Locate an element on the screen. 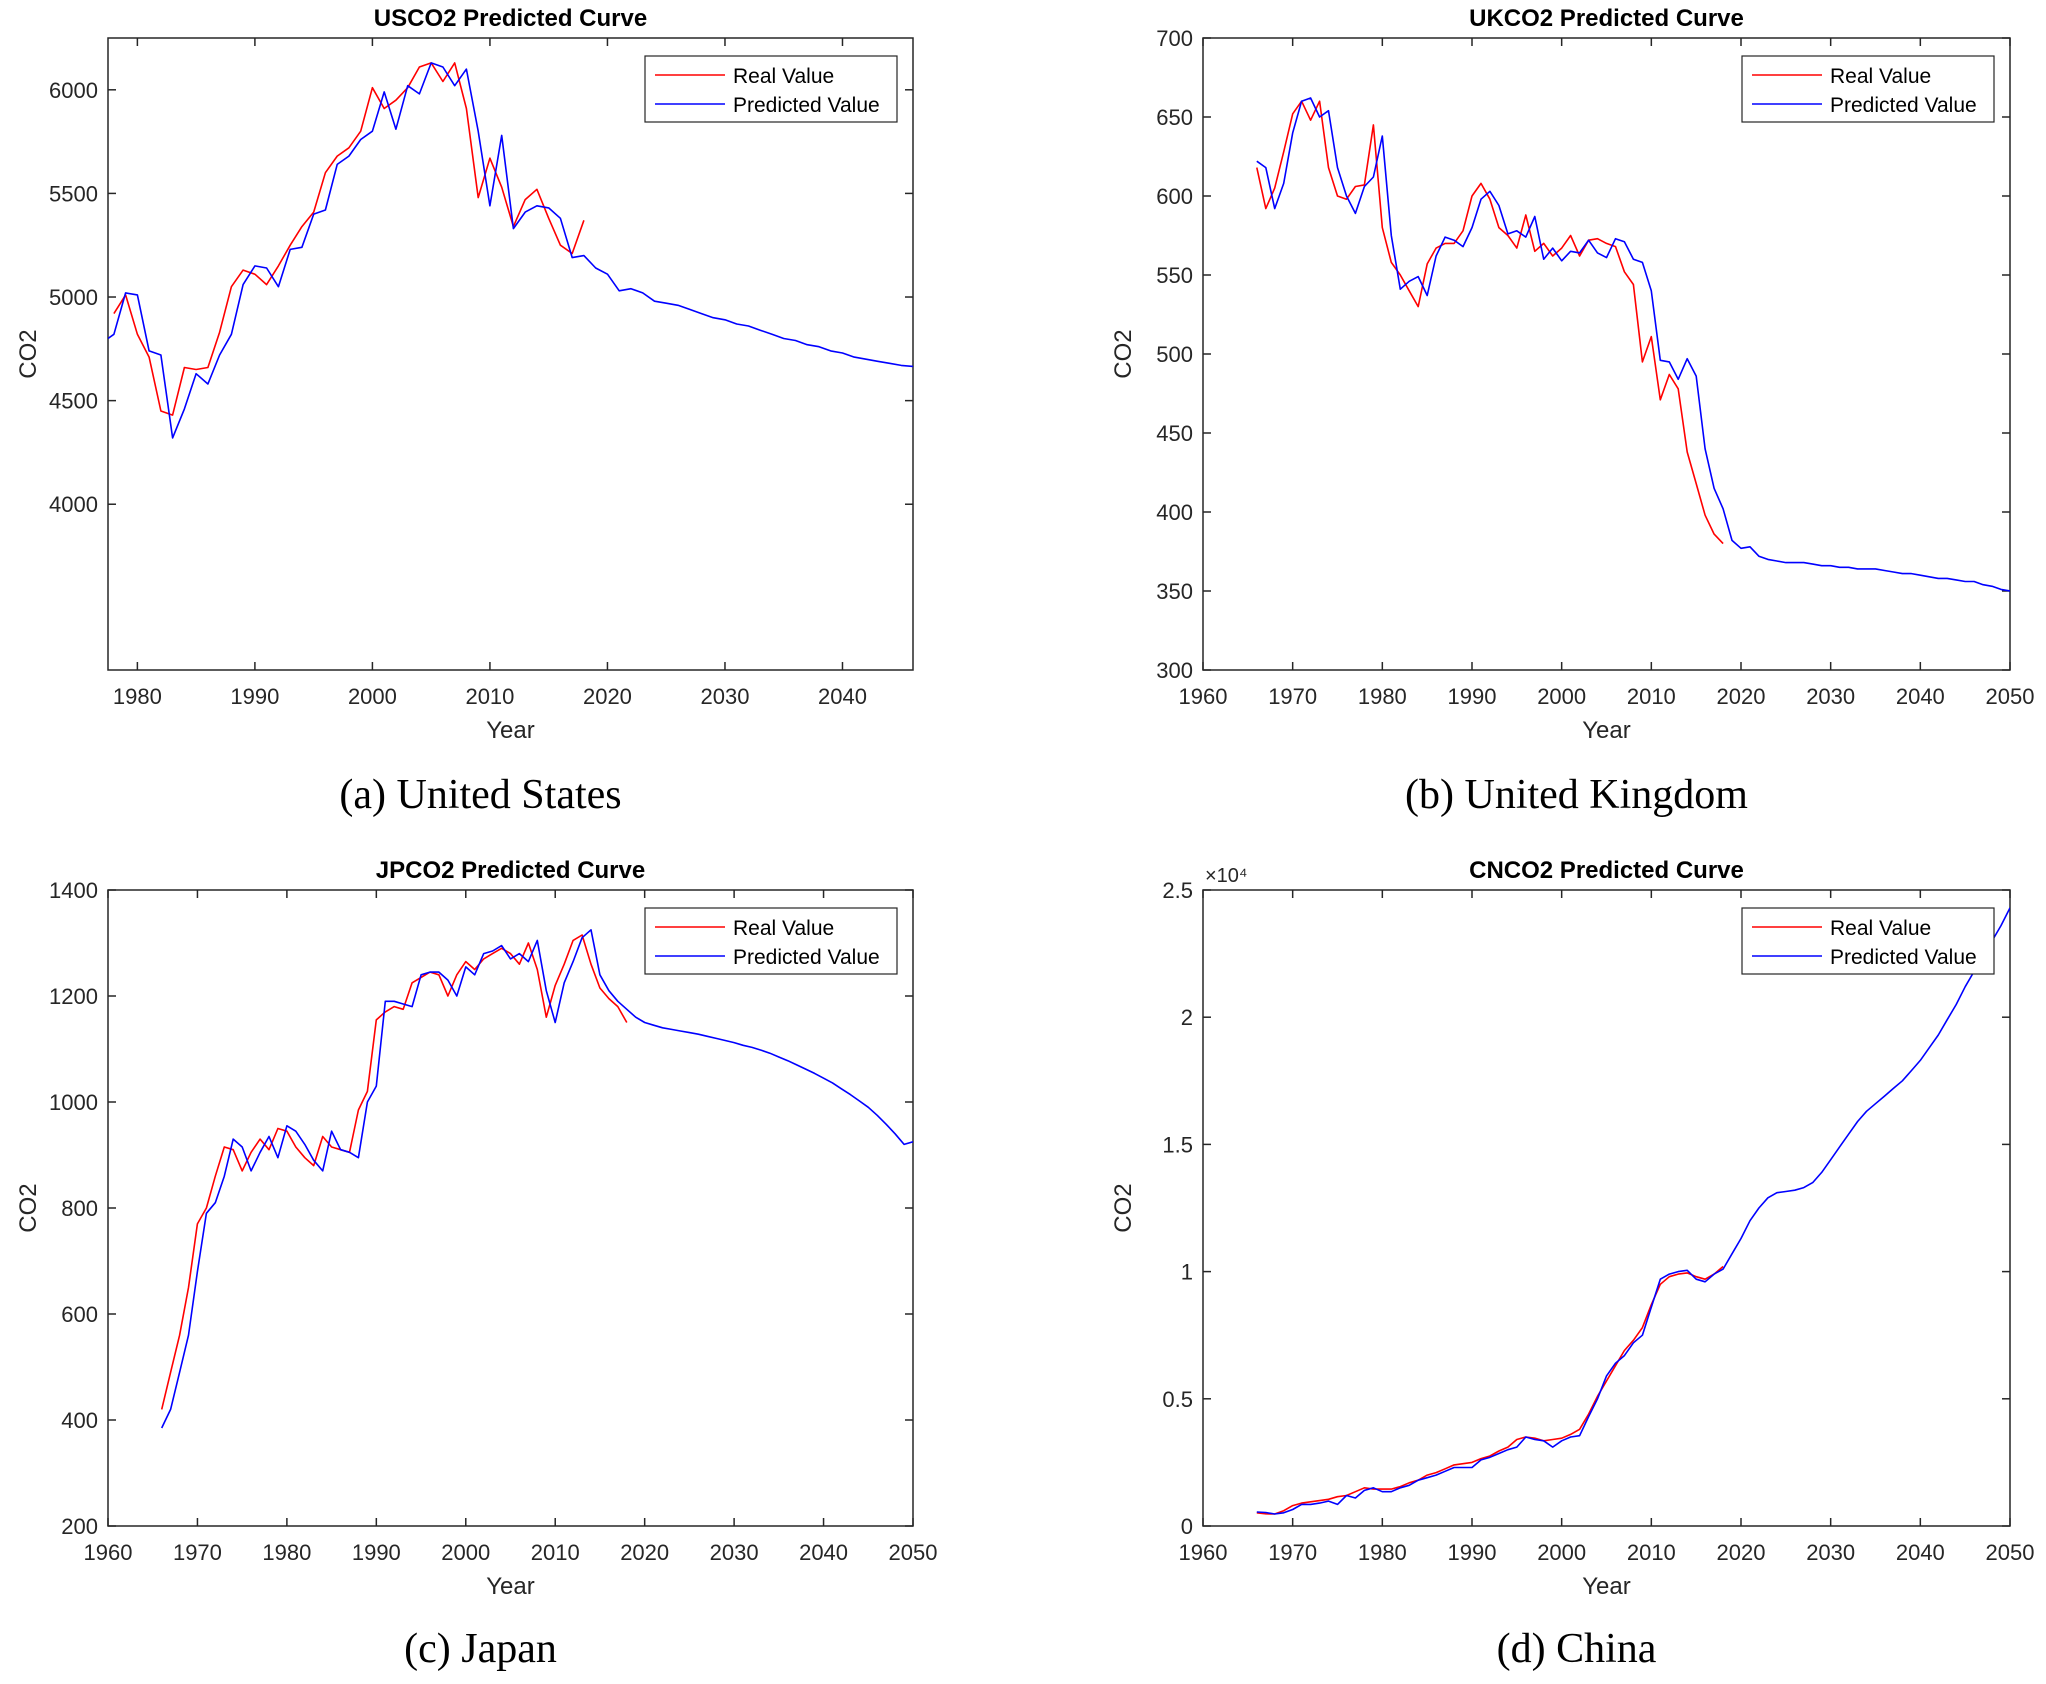 This screenshot has height=1684, width=2046. y-tick-label: 2.5 is located at coordinates (1177, 890).